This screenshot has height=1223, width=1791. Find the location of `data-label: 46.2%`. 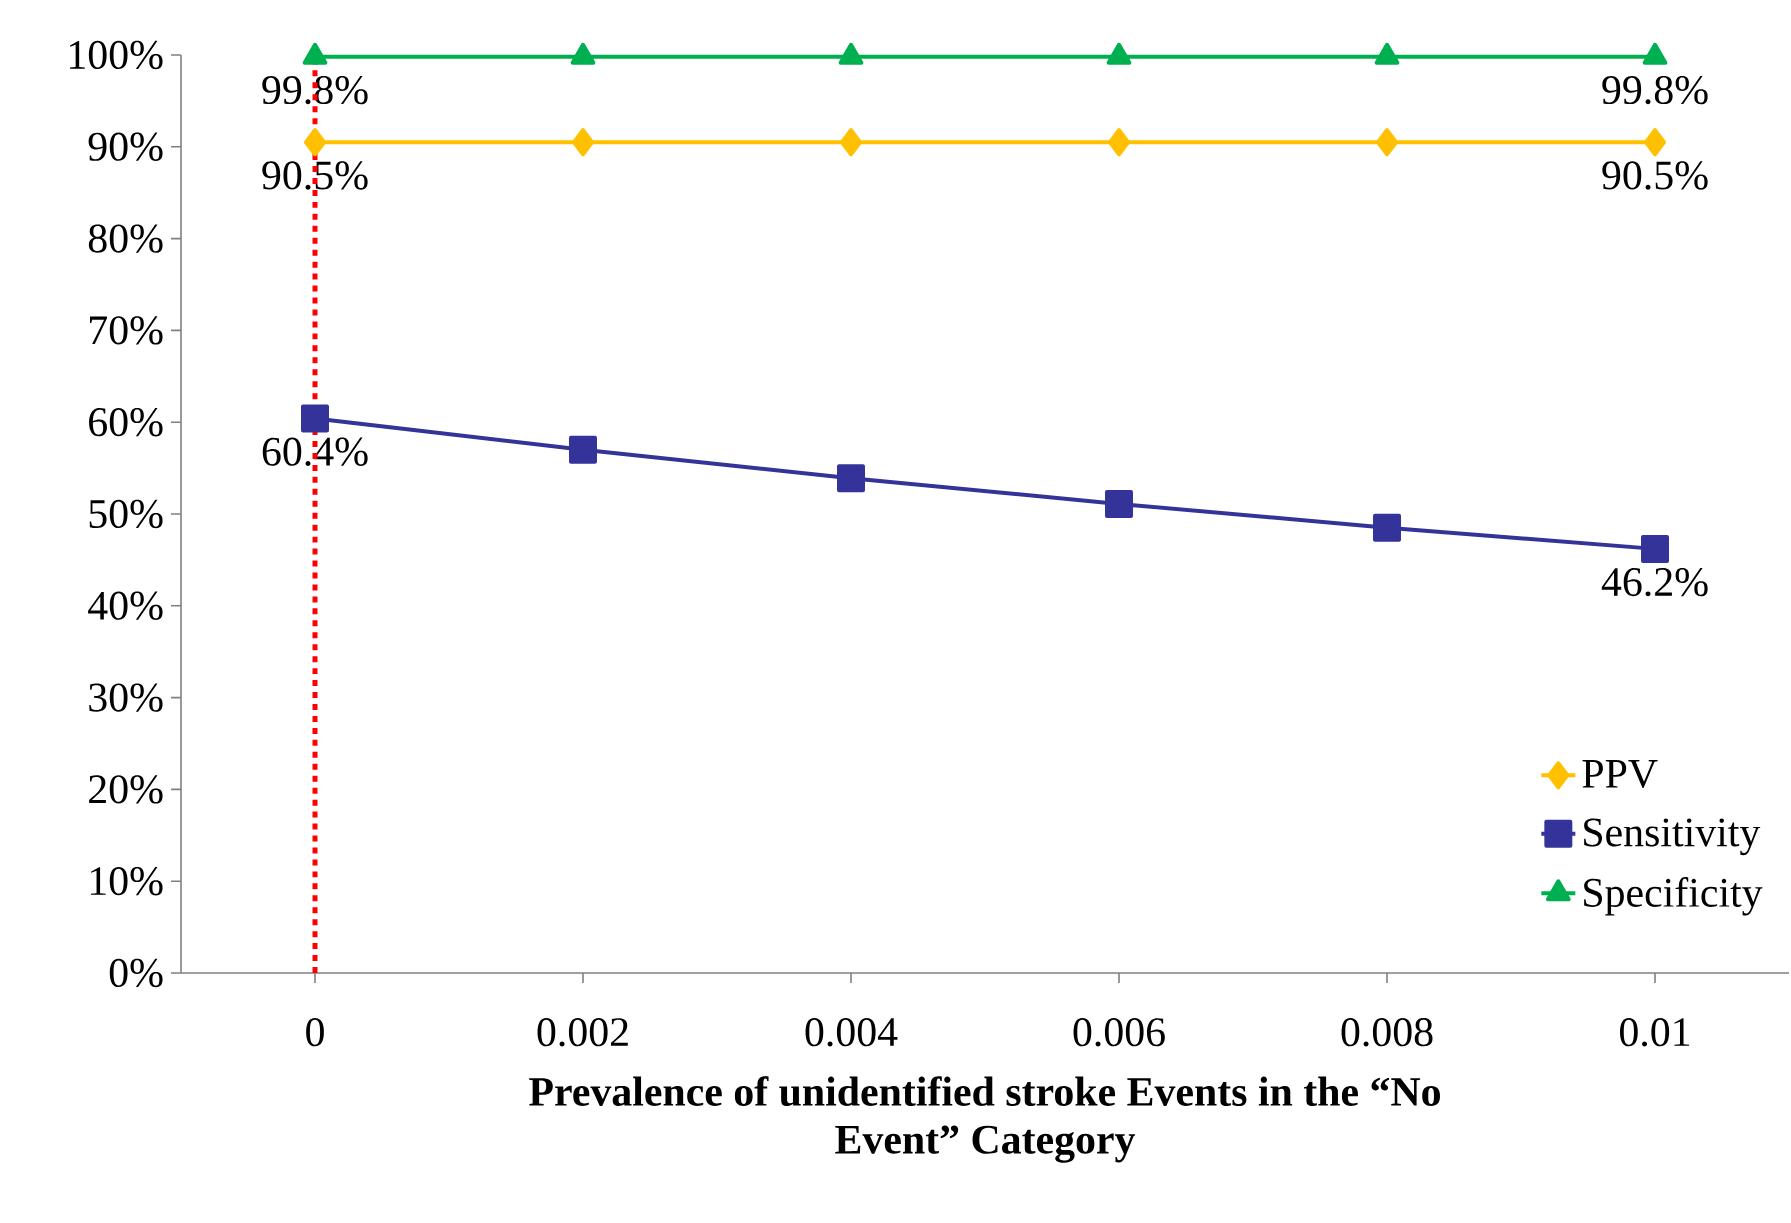

data-label: 46.2% is located at coordinates (1654, 582).